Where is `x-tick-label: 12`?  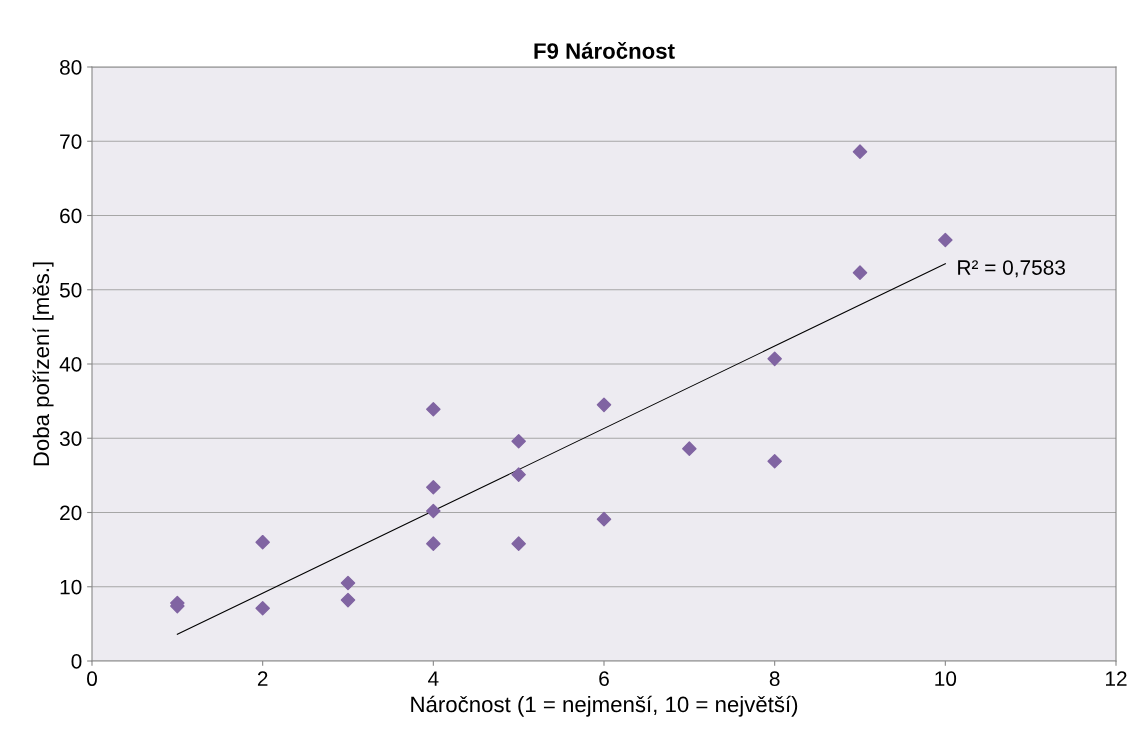 x-tick-label: 12 is located at coordinates (1116, 678).